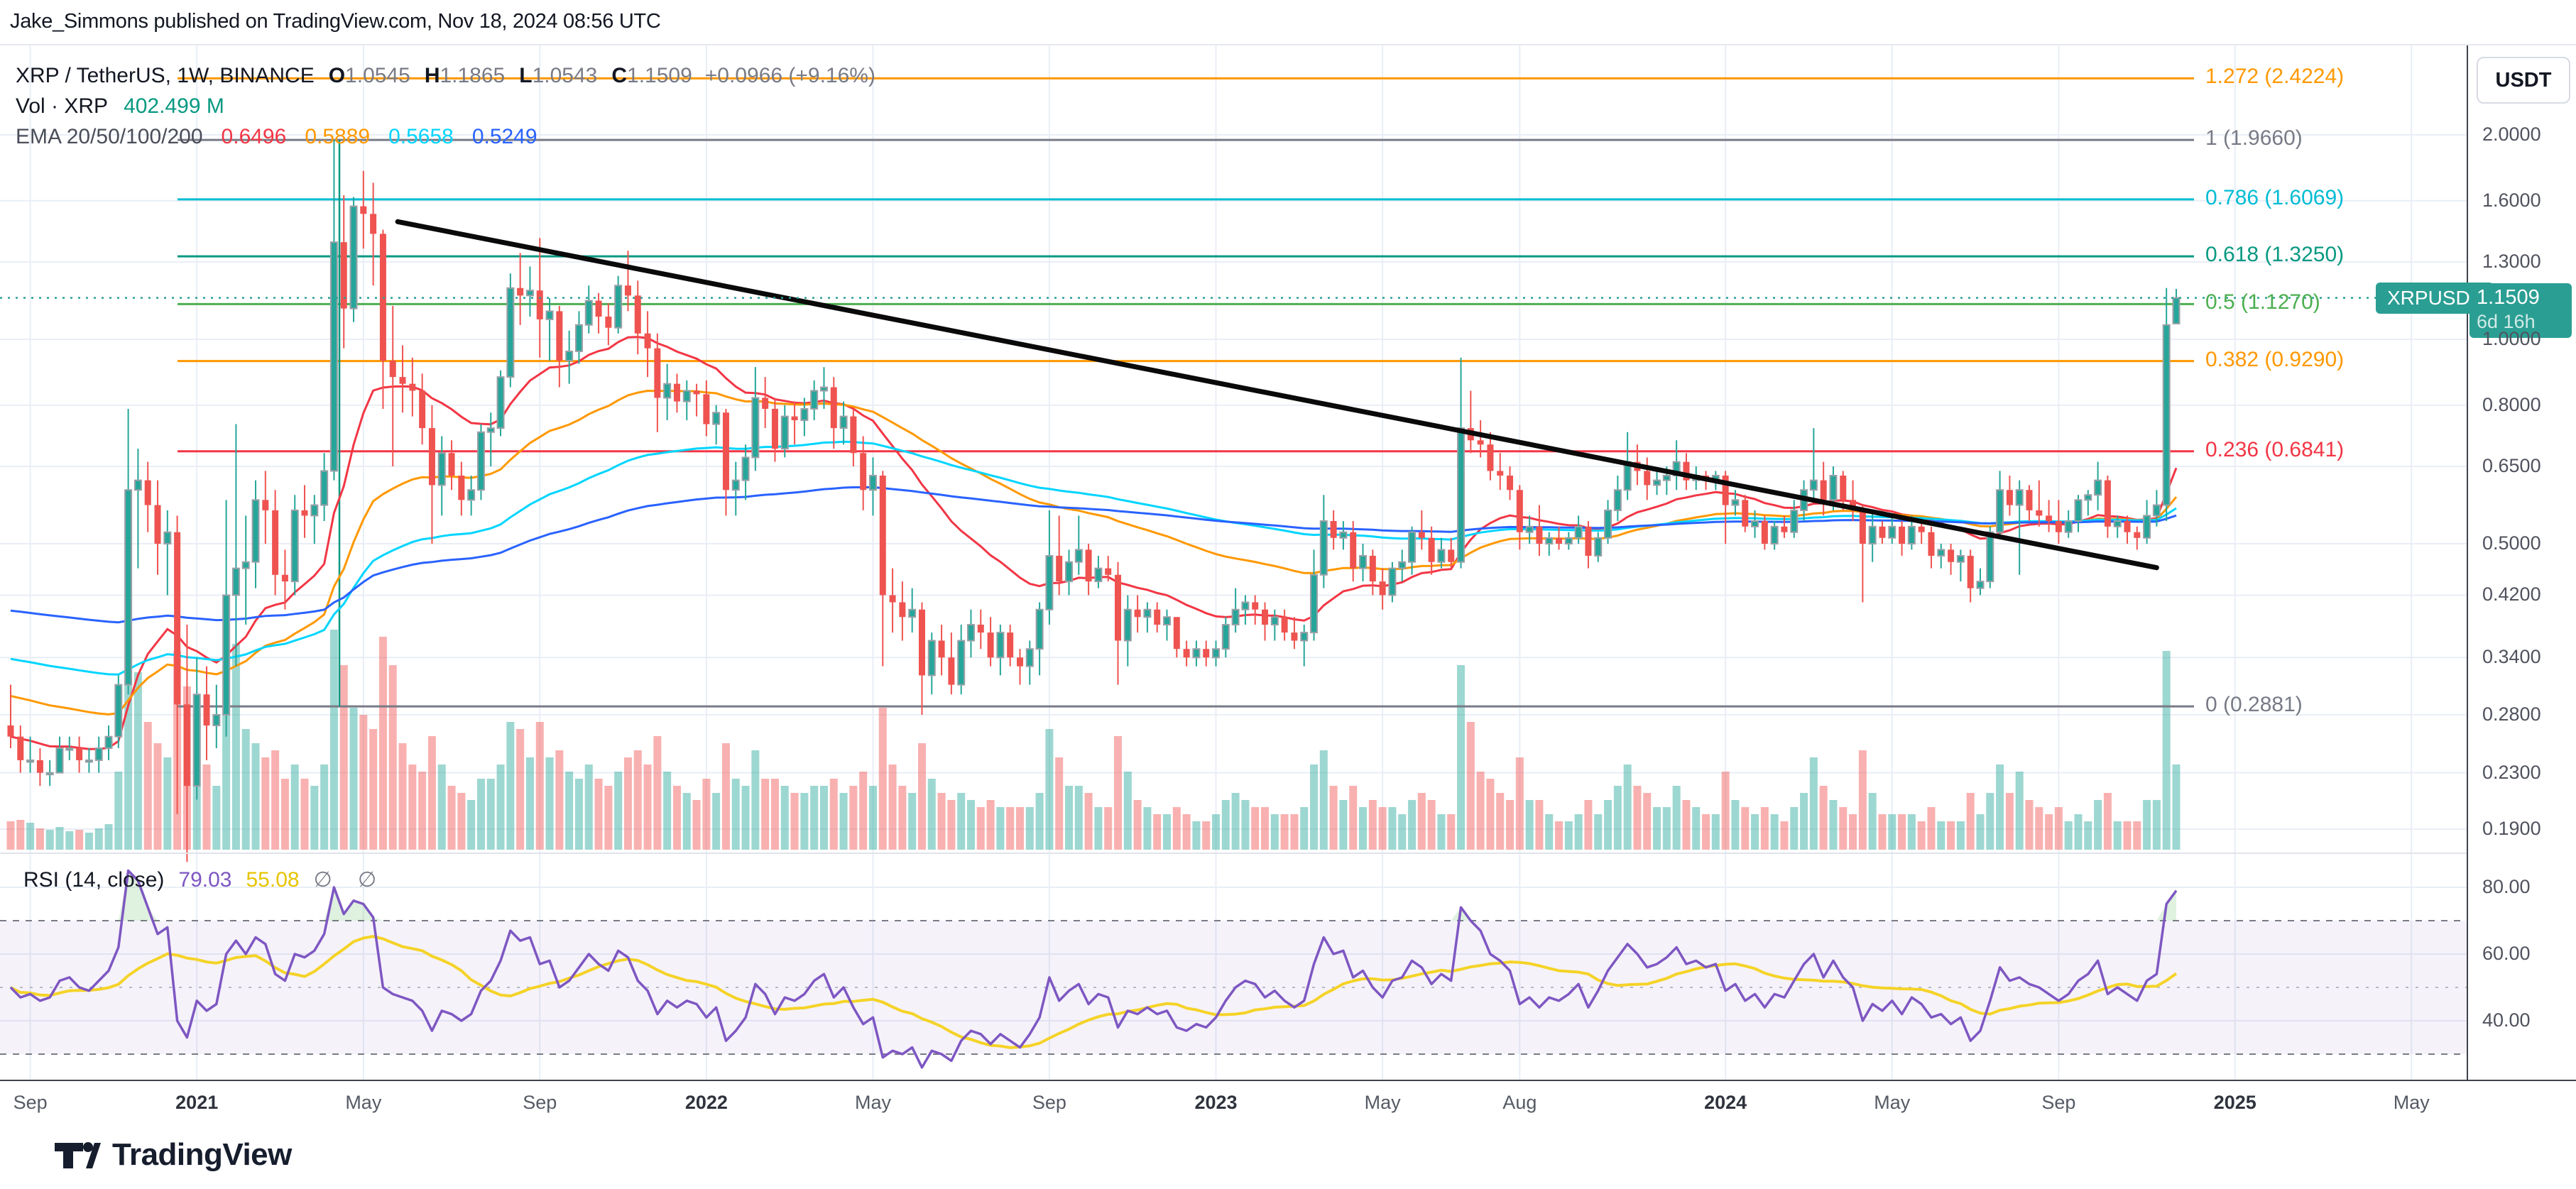 This screenshot has width=2576, height=1189. What do you see at coordinates (78, 1155) in the screenshot?
I see `tradingview-logo-icon` at bounding box center [78, 1155].